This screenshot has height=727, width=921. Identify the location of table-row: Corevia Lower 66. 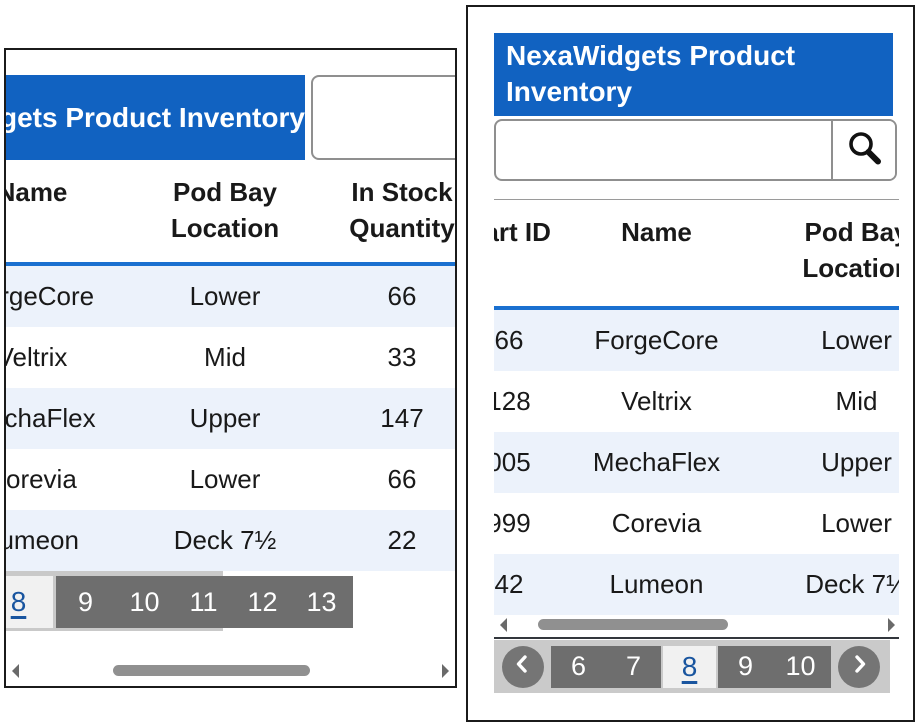
(230, 479).